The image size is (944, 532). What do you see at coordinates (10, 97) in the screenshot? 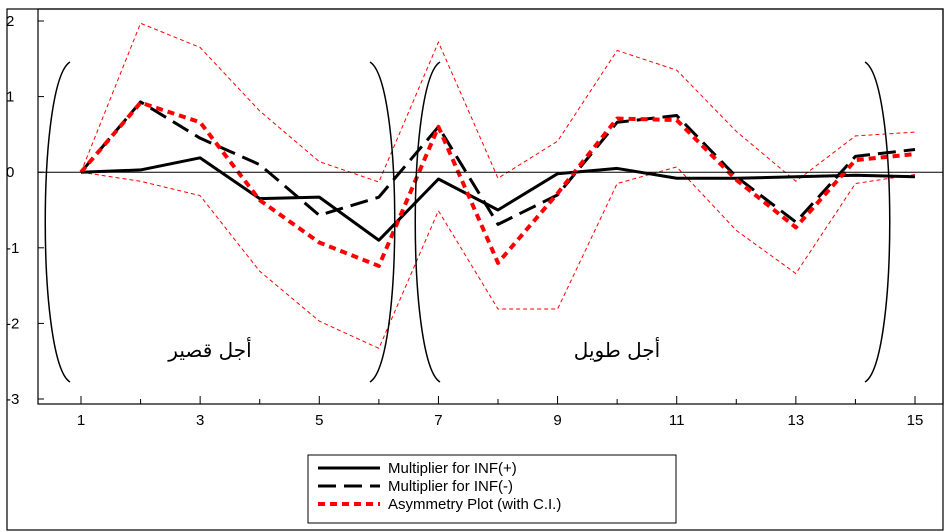
I see `y-tick-label: 1` at bounding box center [10, 97].